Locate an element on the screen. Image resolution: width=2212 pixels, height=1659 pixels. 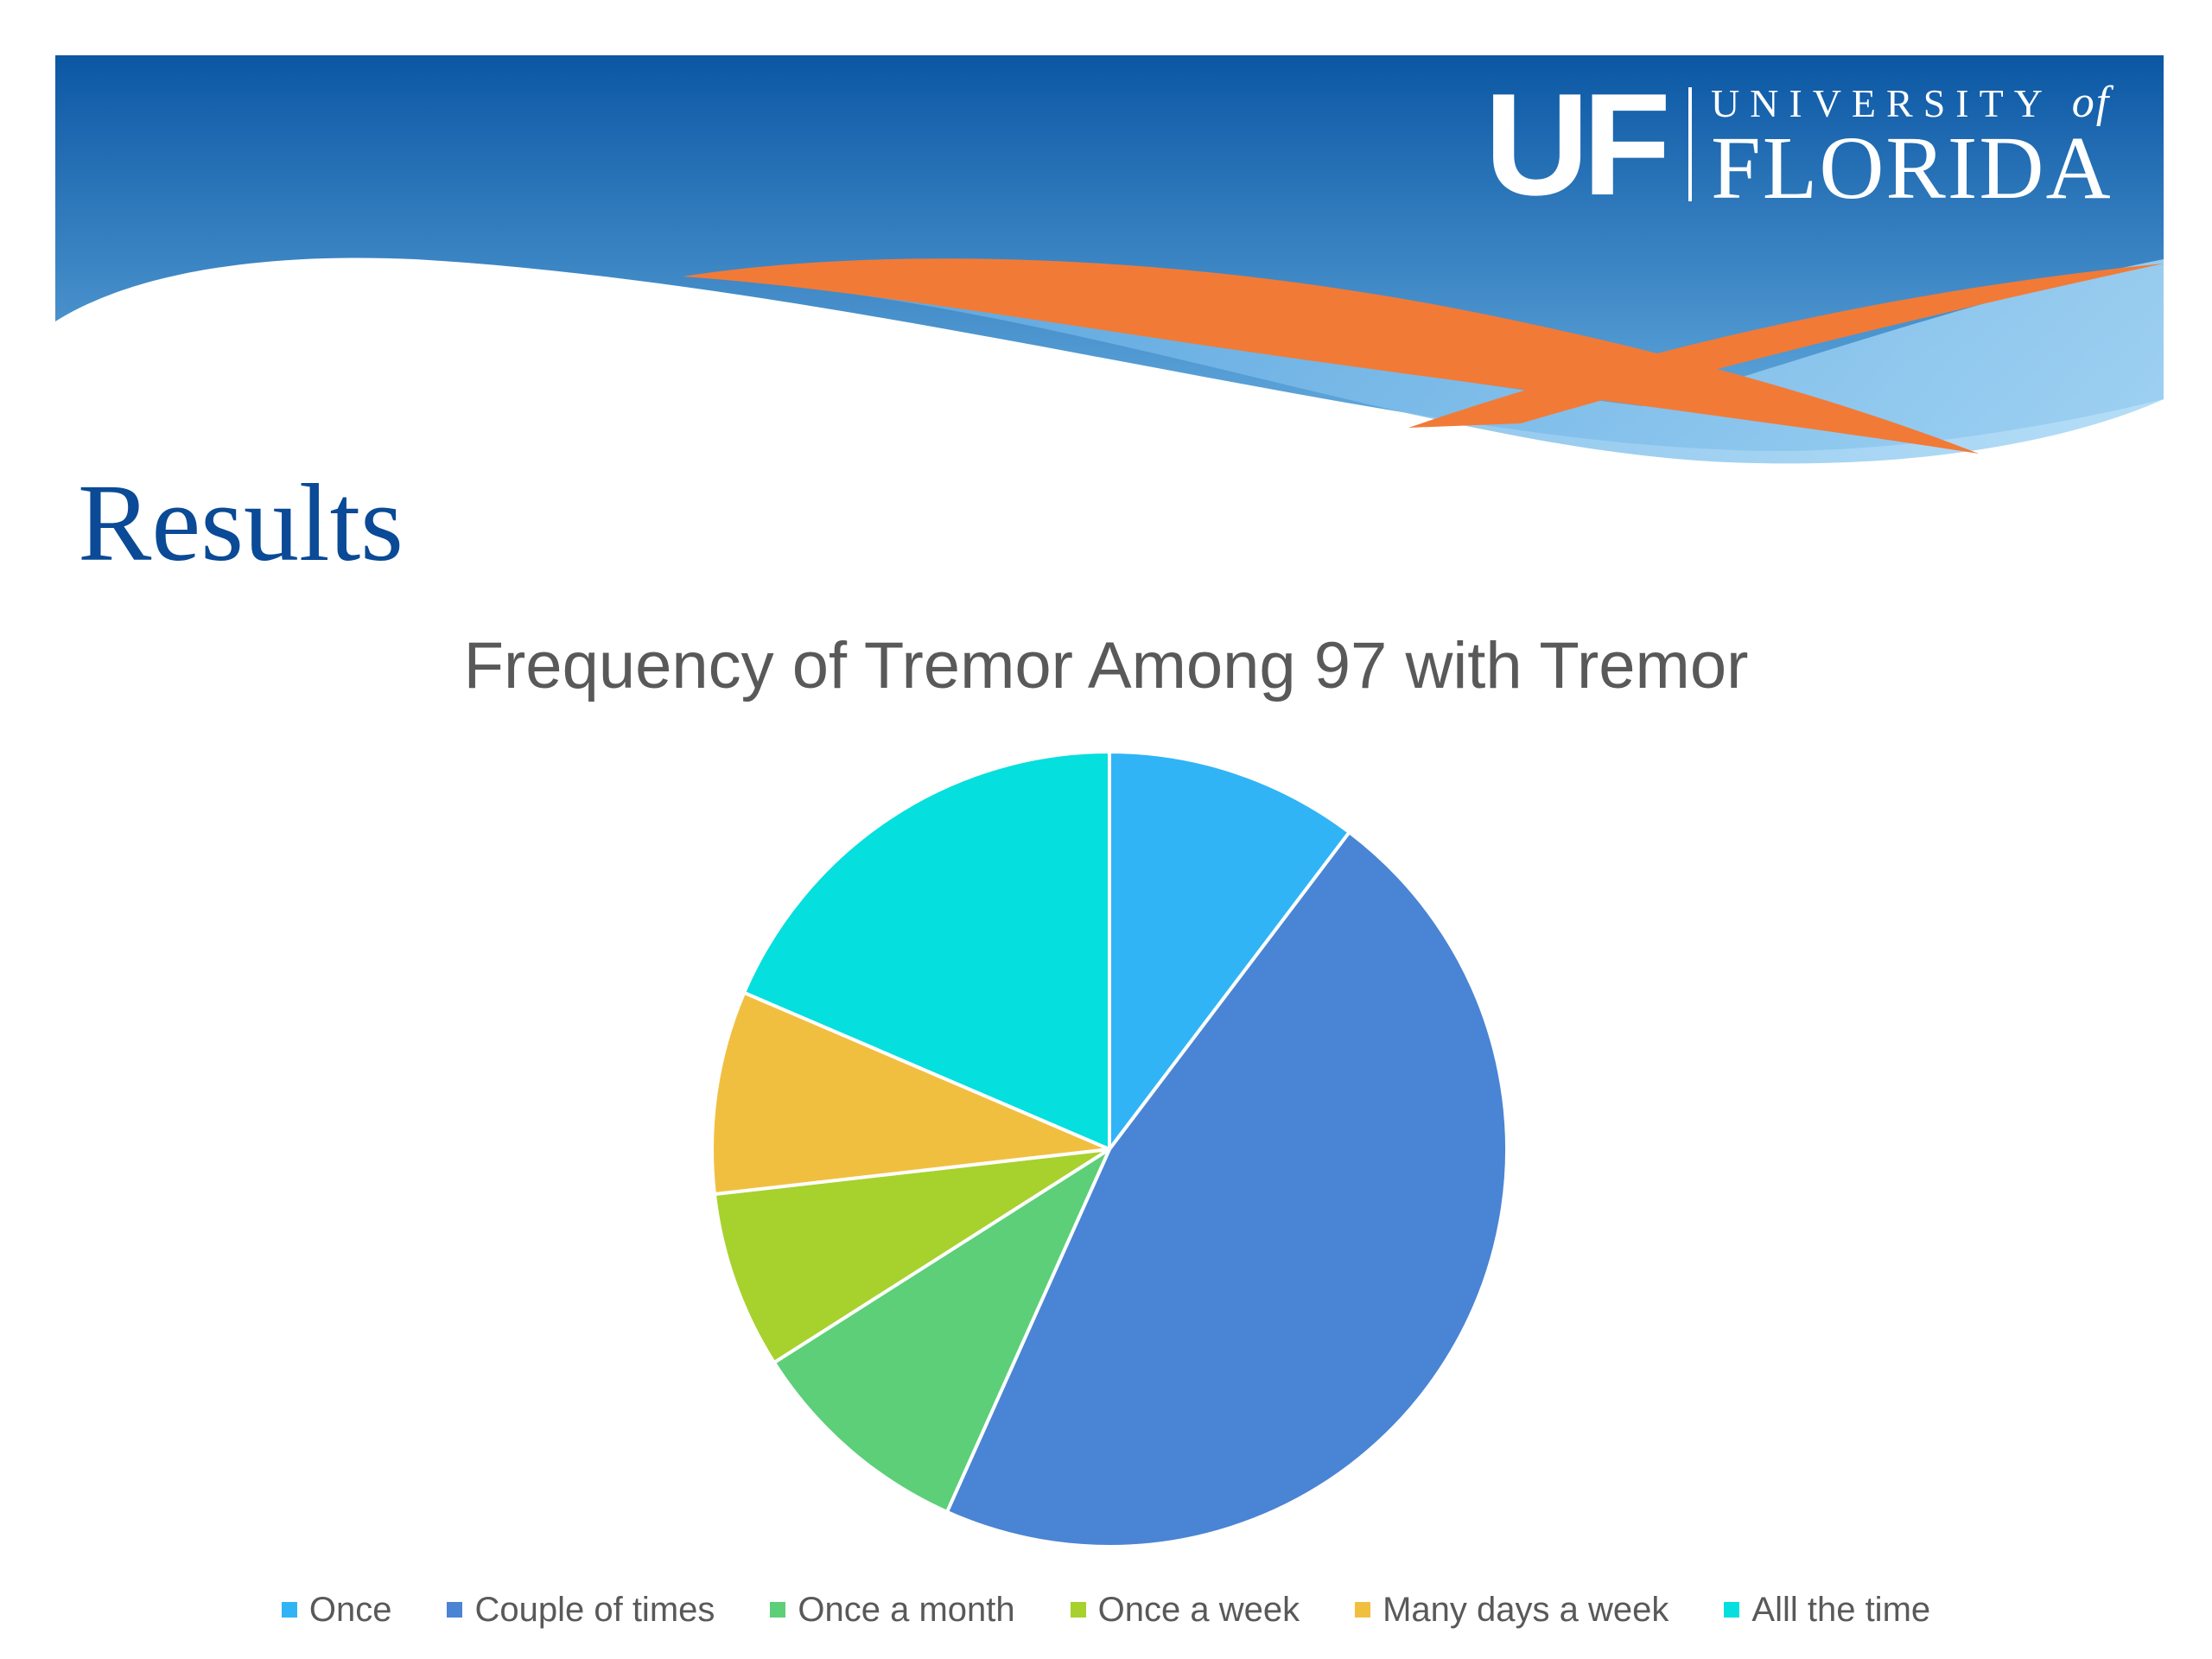
legend-item: Many days a week is located at coordinates (1512, 1609).